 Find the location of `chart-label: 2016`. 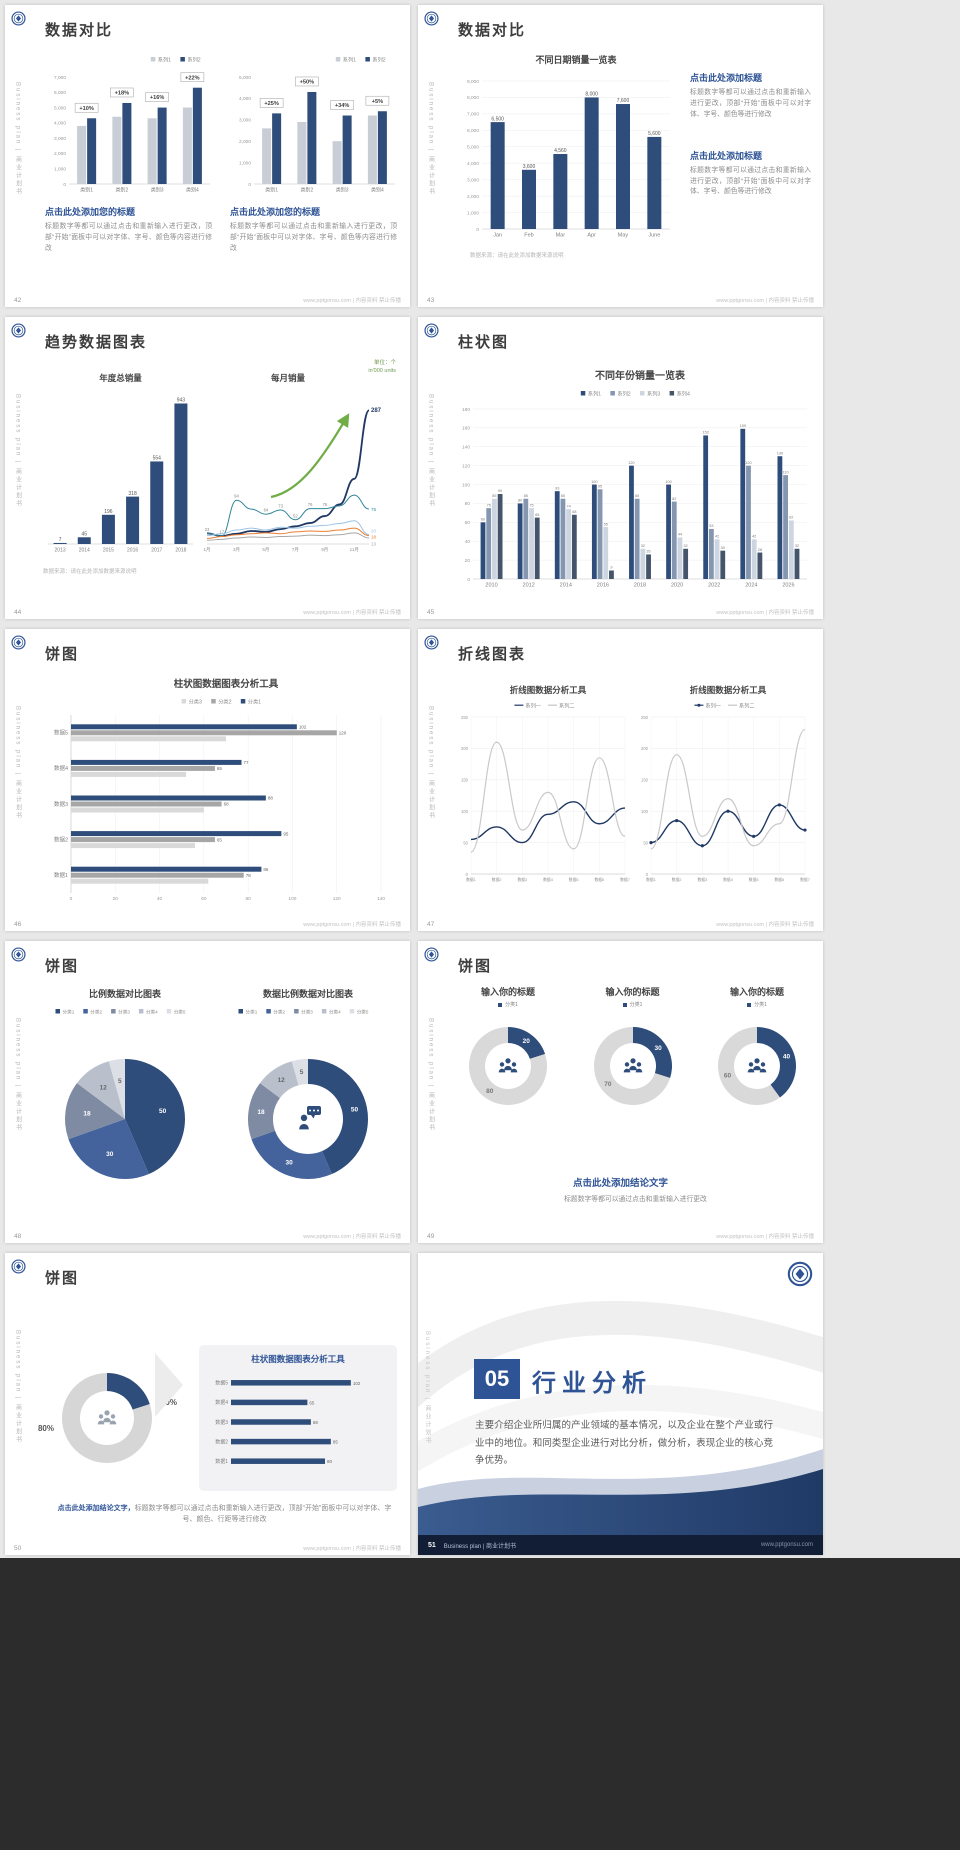

chart-label: 2016 is located at coordinates (132, 551).